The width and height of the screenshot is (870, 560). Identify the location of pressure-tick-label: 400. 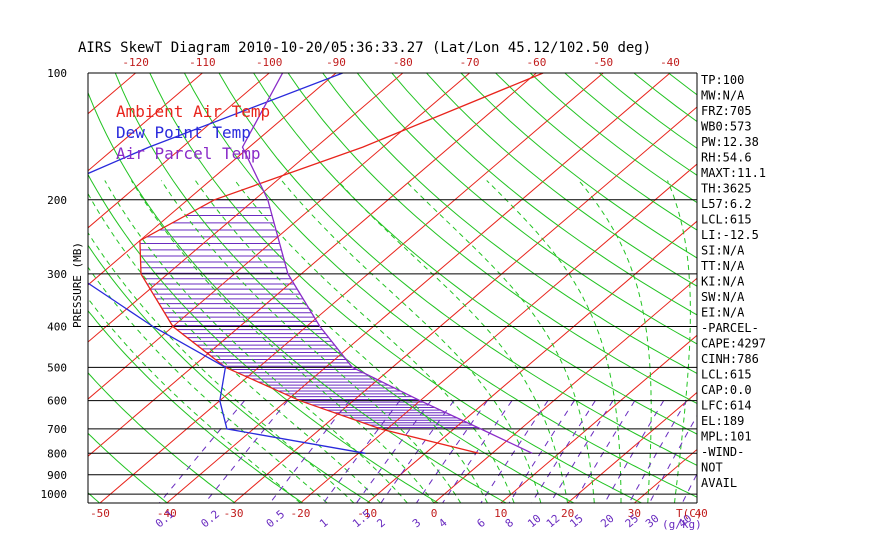
(57, 327).